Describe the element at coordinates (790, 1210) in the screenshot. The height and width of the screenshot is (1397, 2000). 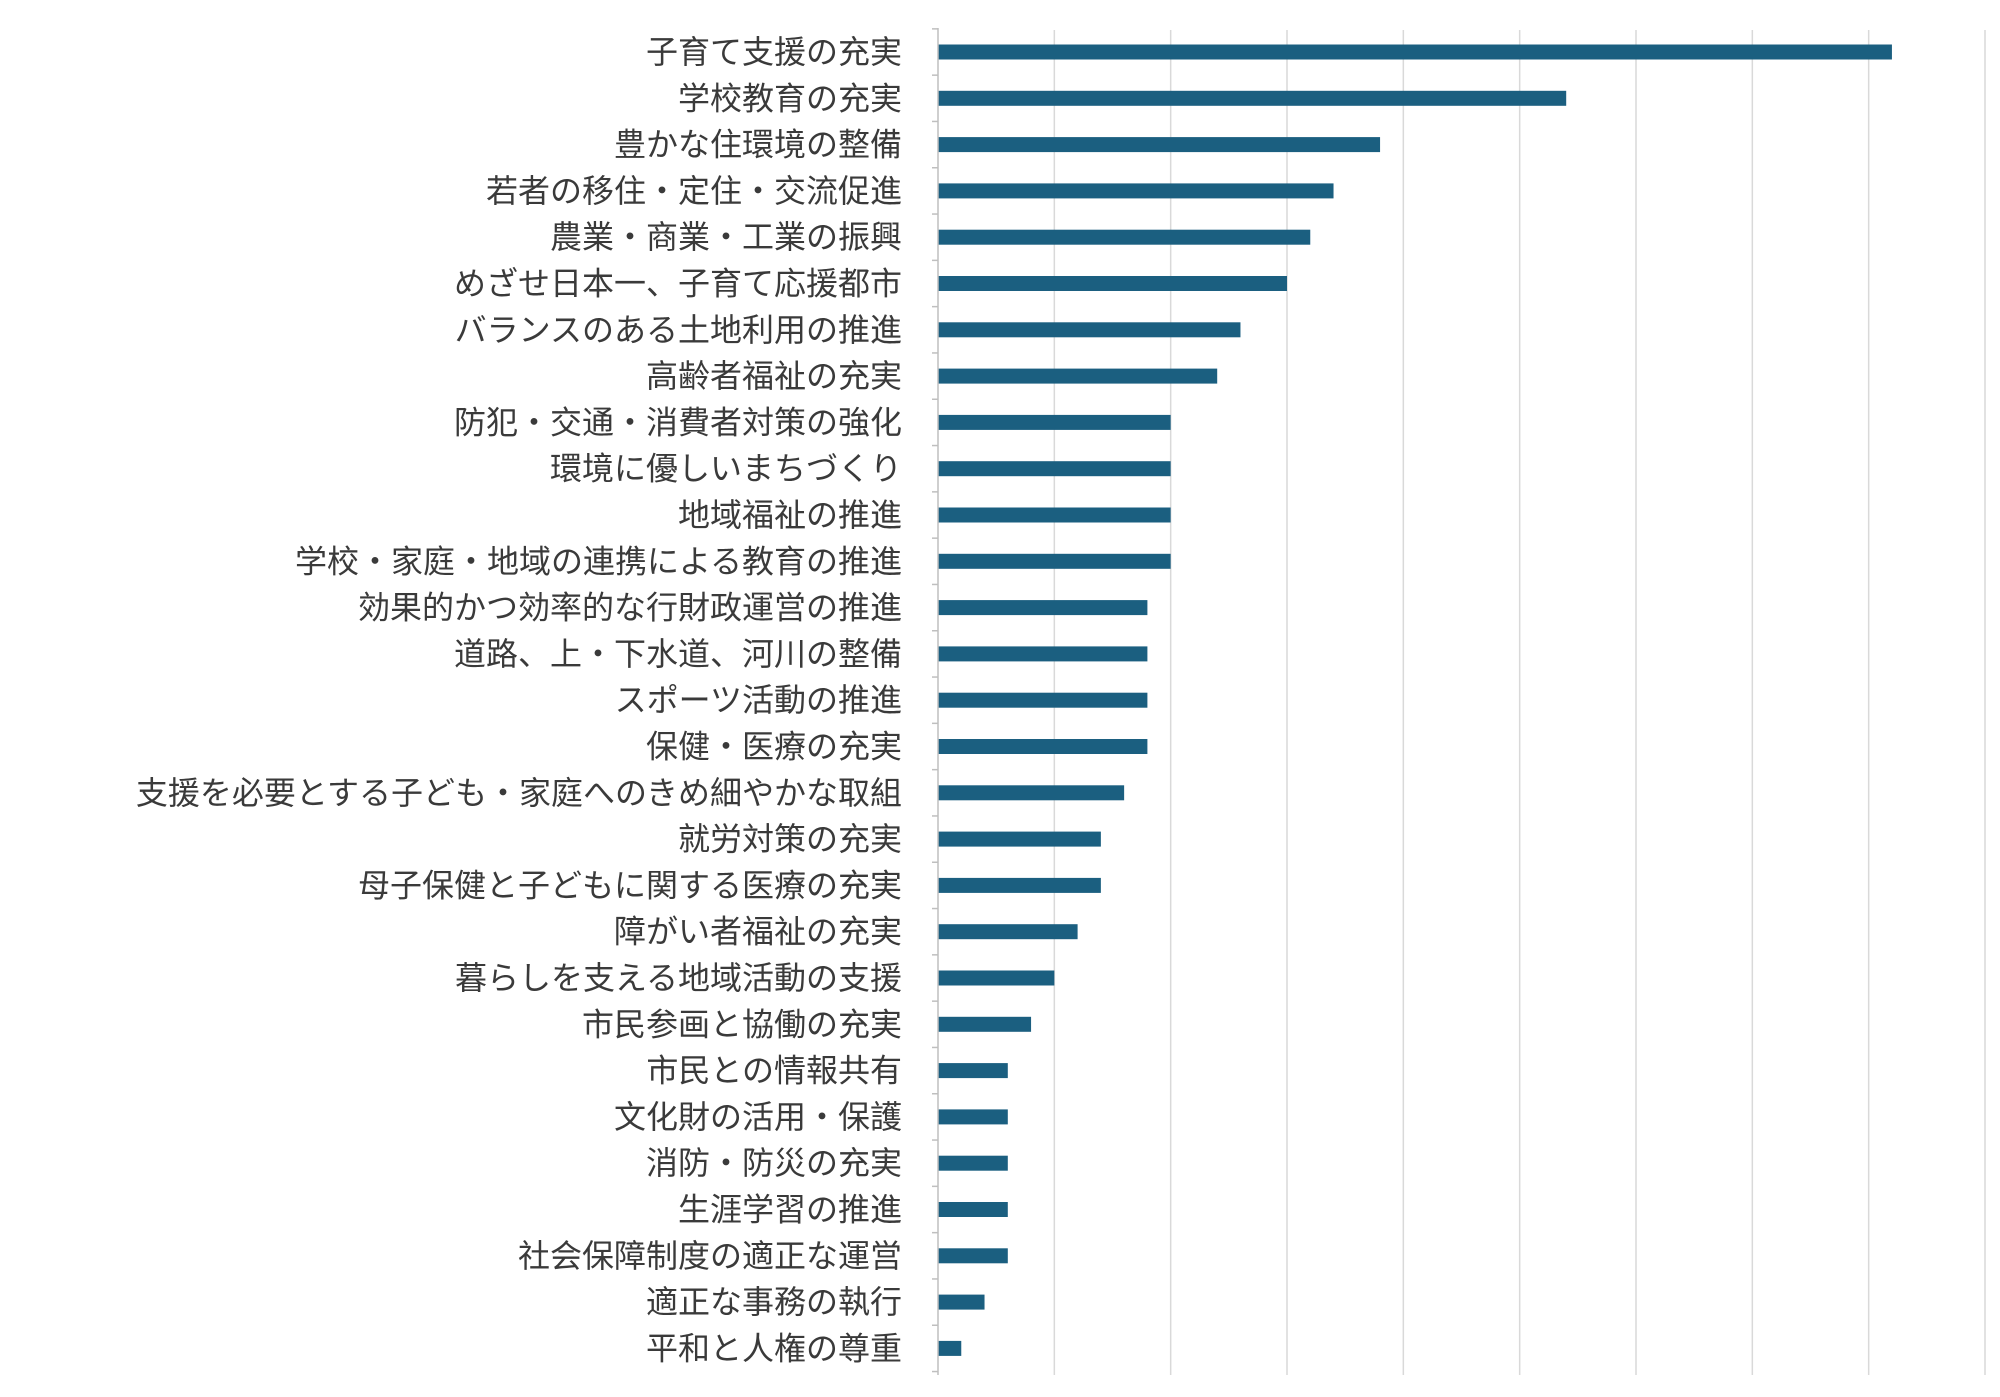
I see `category-label: 生涯学習の推進` at that location.